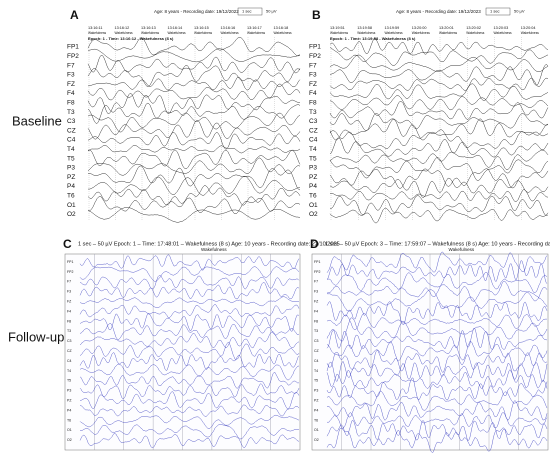 The height and width of the screenshot is (455, 550). Describe the element at coordinates (247, 11) in the screenshot. I see `scale-label: 1 sec` at that location.